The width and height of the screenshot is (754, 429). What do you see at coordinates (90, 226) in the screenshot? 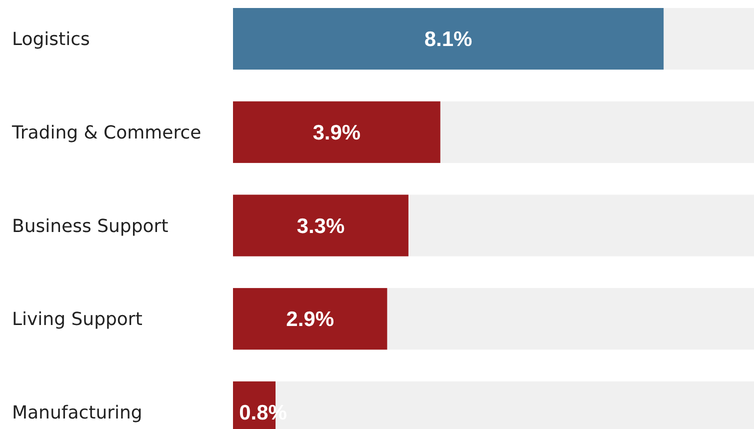
I see `y-tick-label: Business Support` at bounding box center [90, 226].